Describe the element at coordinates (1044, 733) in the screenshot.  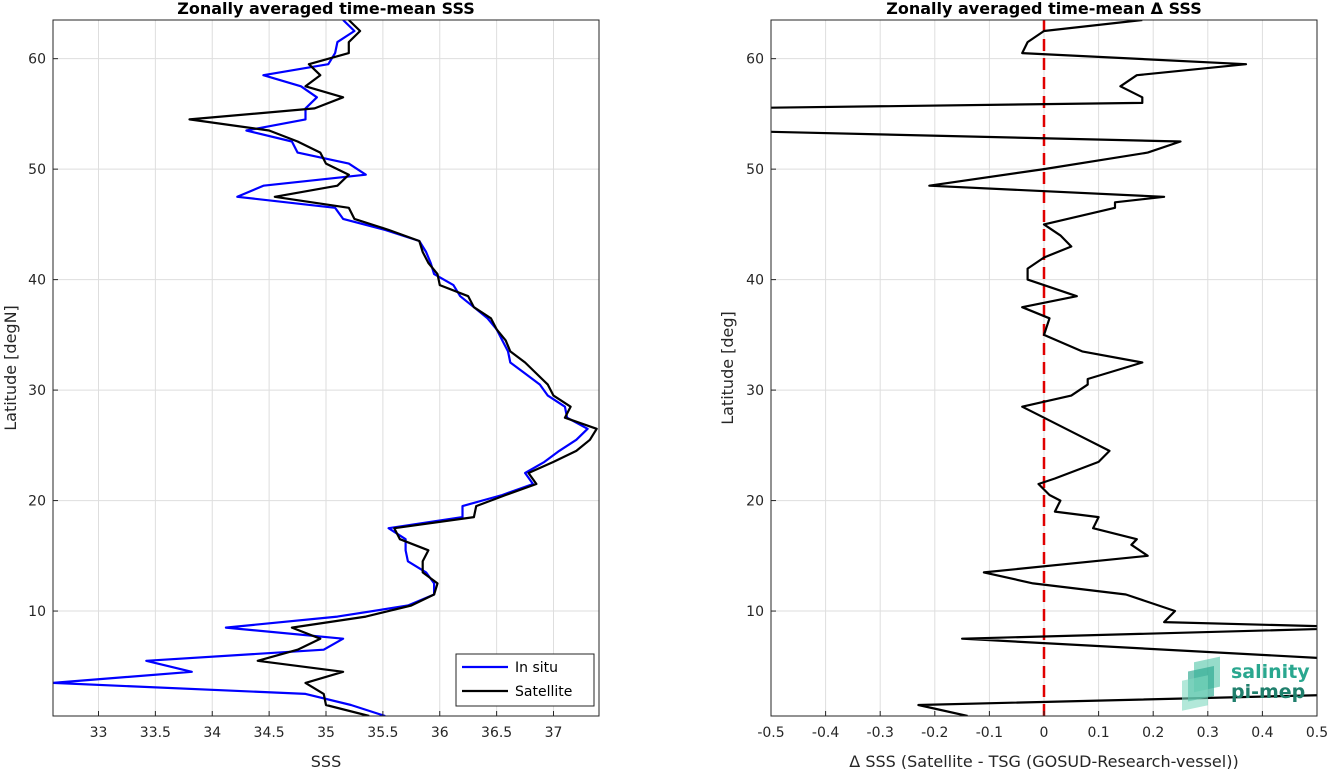
I see `right-x-tick-label: 0` at that location.